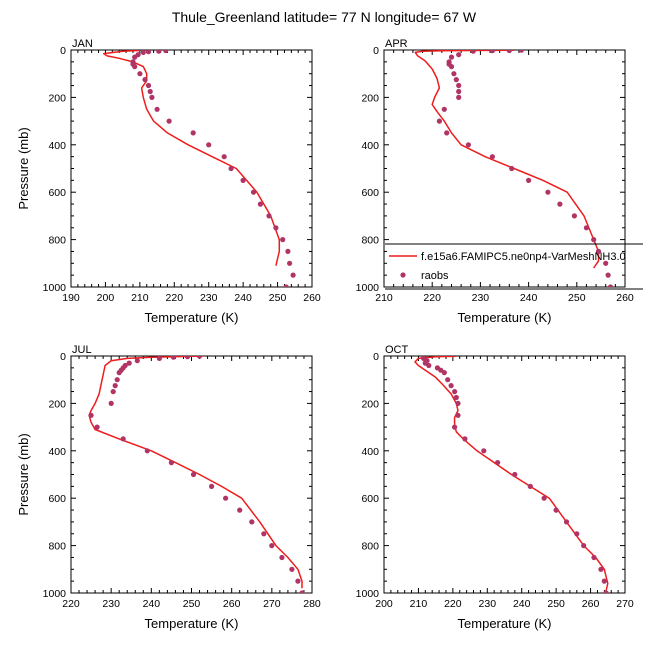  What do you see at coordinates (272, 604) in the screenshot?
I see `x-tick-label: 270` at bounding box center [272, 604].